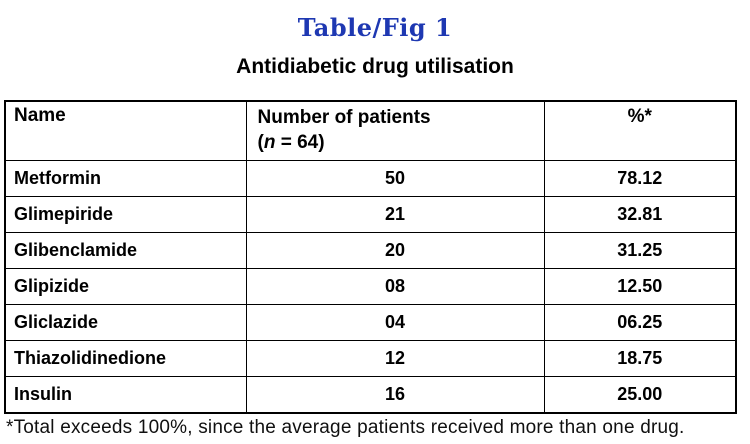  What do you see at coordinates (640, 130) in the screenshot?
I see `column-header-percent: %*` at bounding box center [640, 130].